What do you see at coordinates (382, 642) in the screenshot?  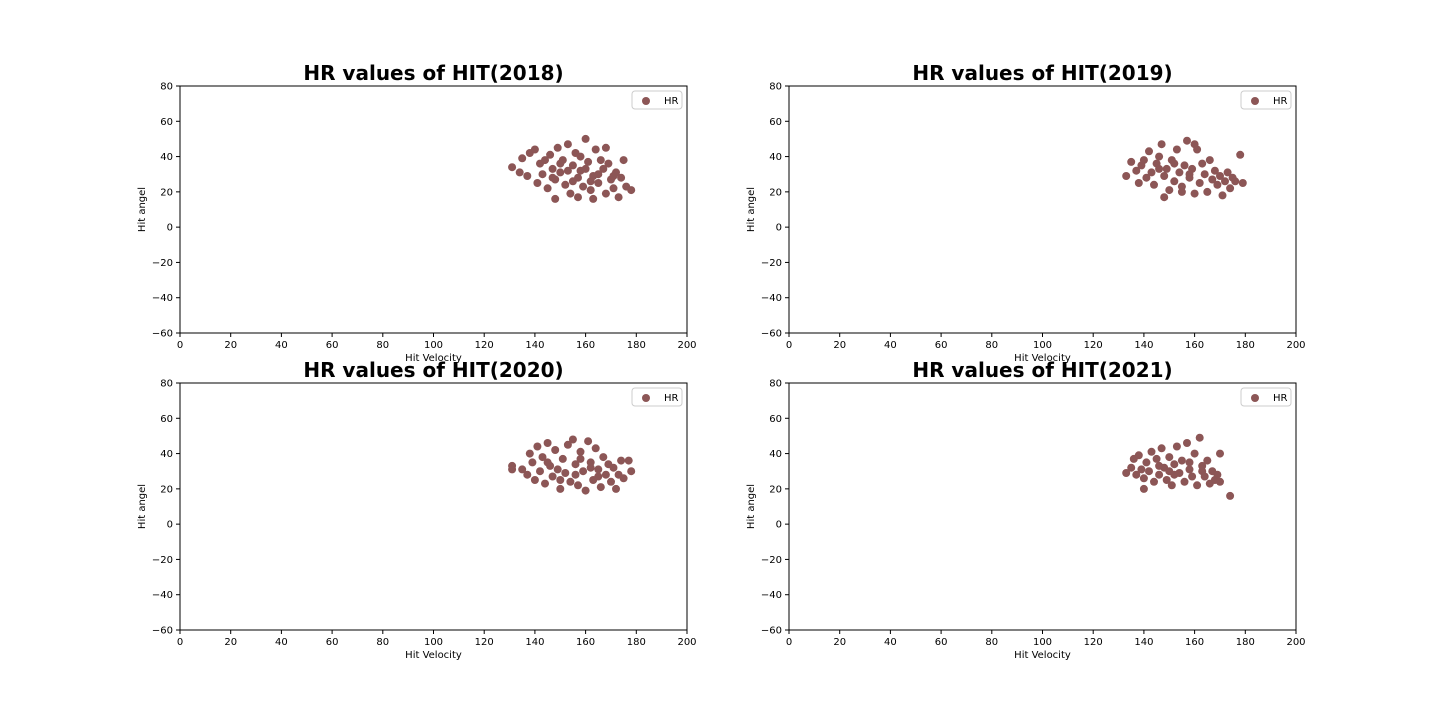 I see `x-tick-label: 80` at bounding box center [382, 642].